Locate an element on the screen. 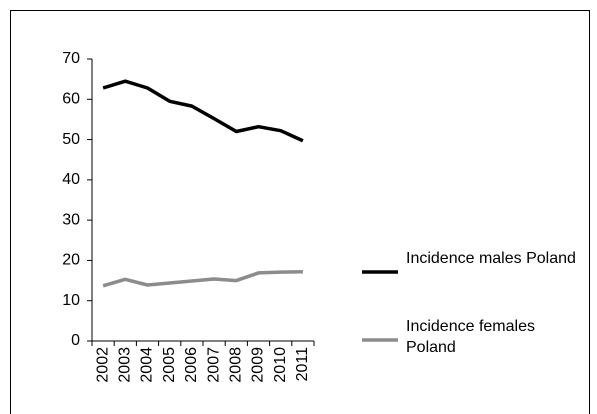 The image size is (597, 414). y-tick-label: 50 is located at coordinates (71, 139).